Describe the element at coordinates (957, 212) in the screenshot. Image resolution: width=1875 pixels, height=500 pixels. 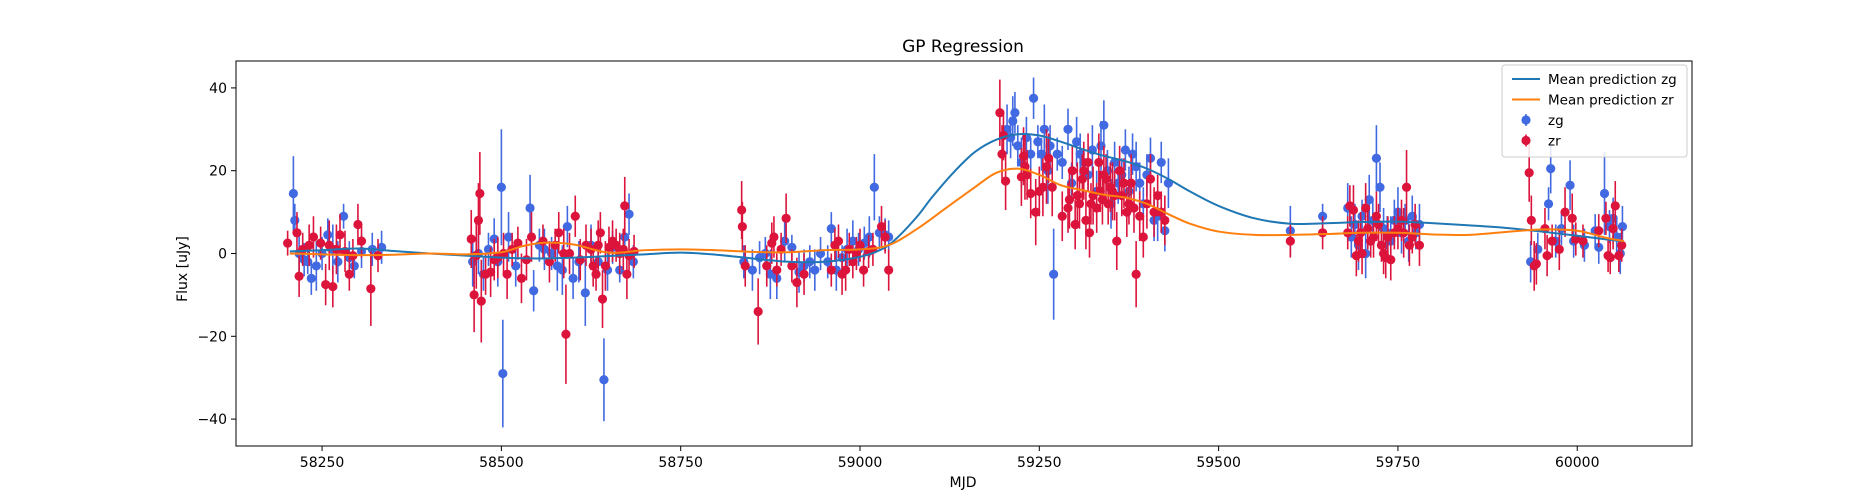
I see `line-Mean prediction zr` at that location.